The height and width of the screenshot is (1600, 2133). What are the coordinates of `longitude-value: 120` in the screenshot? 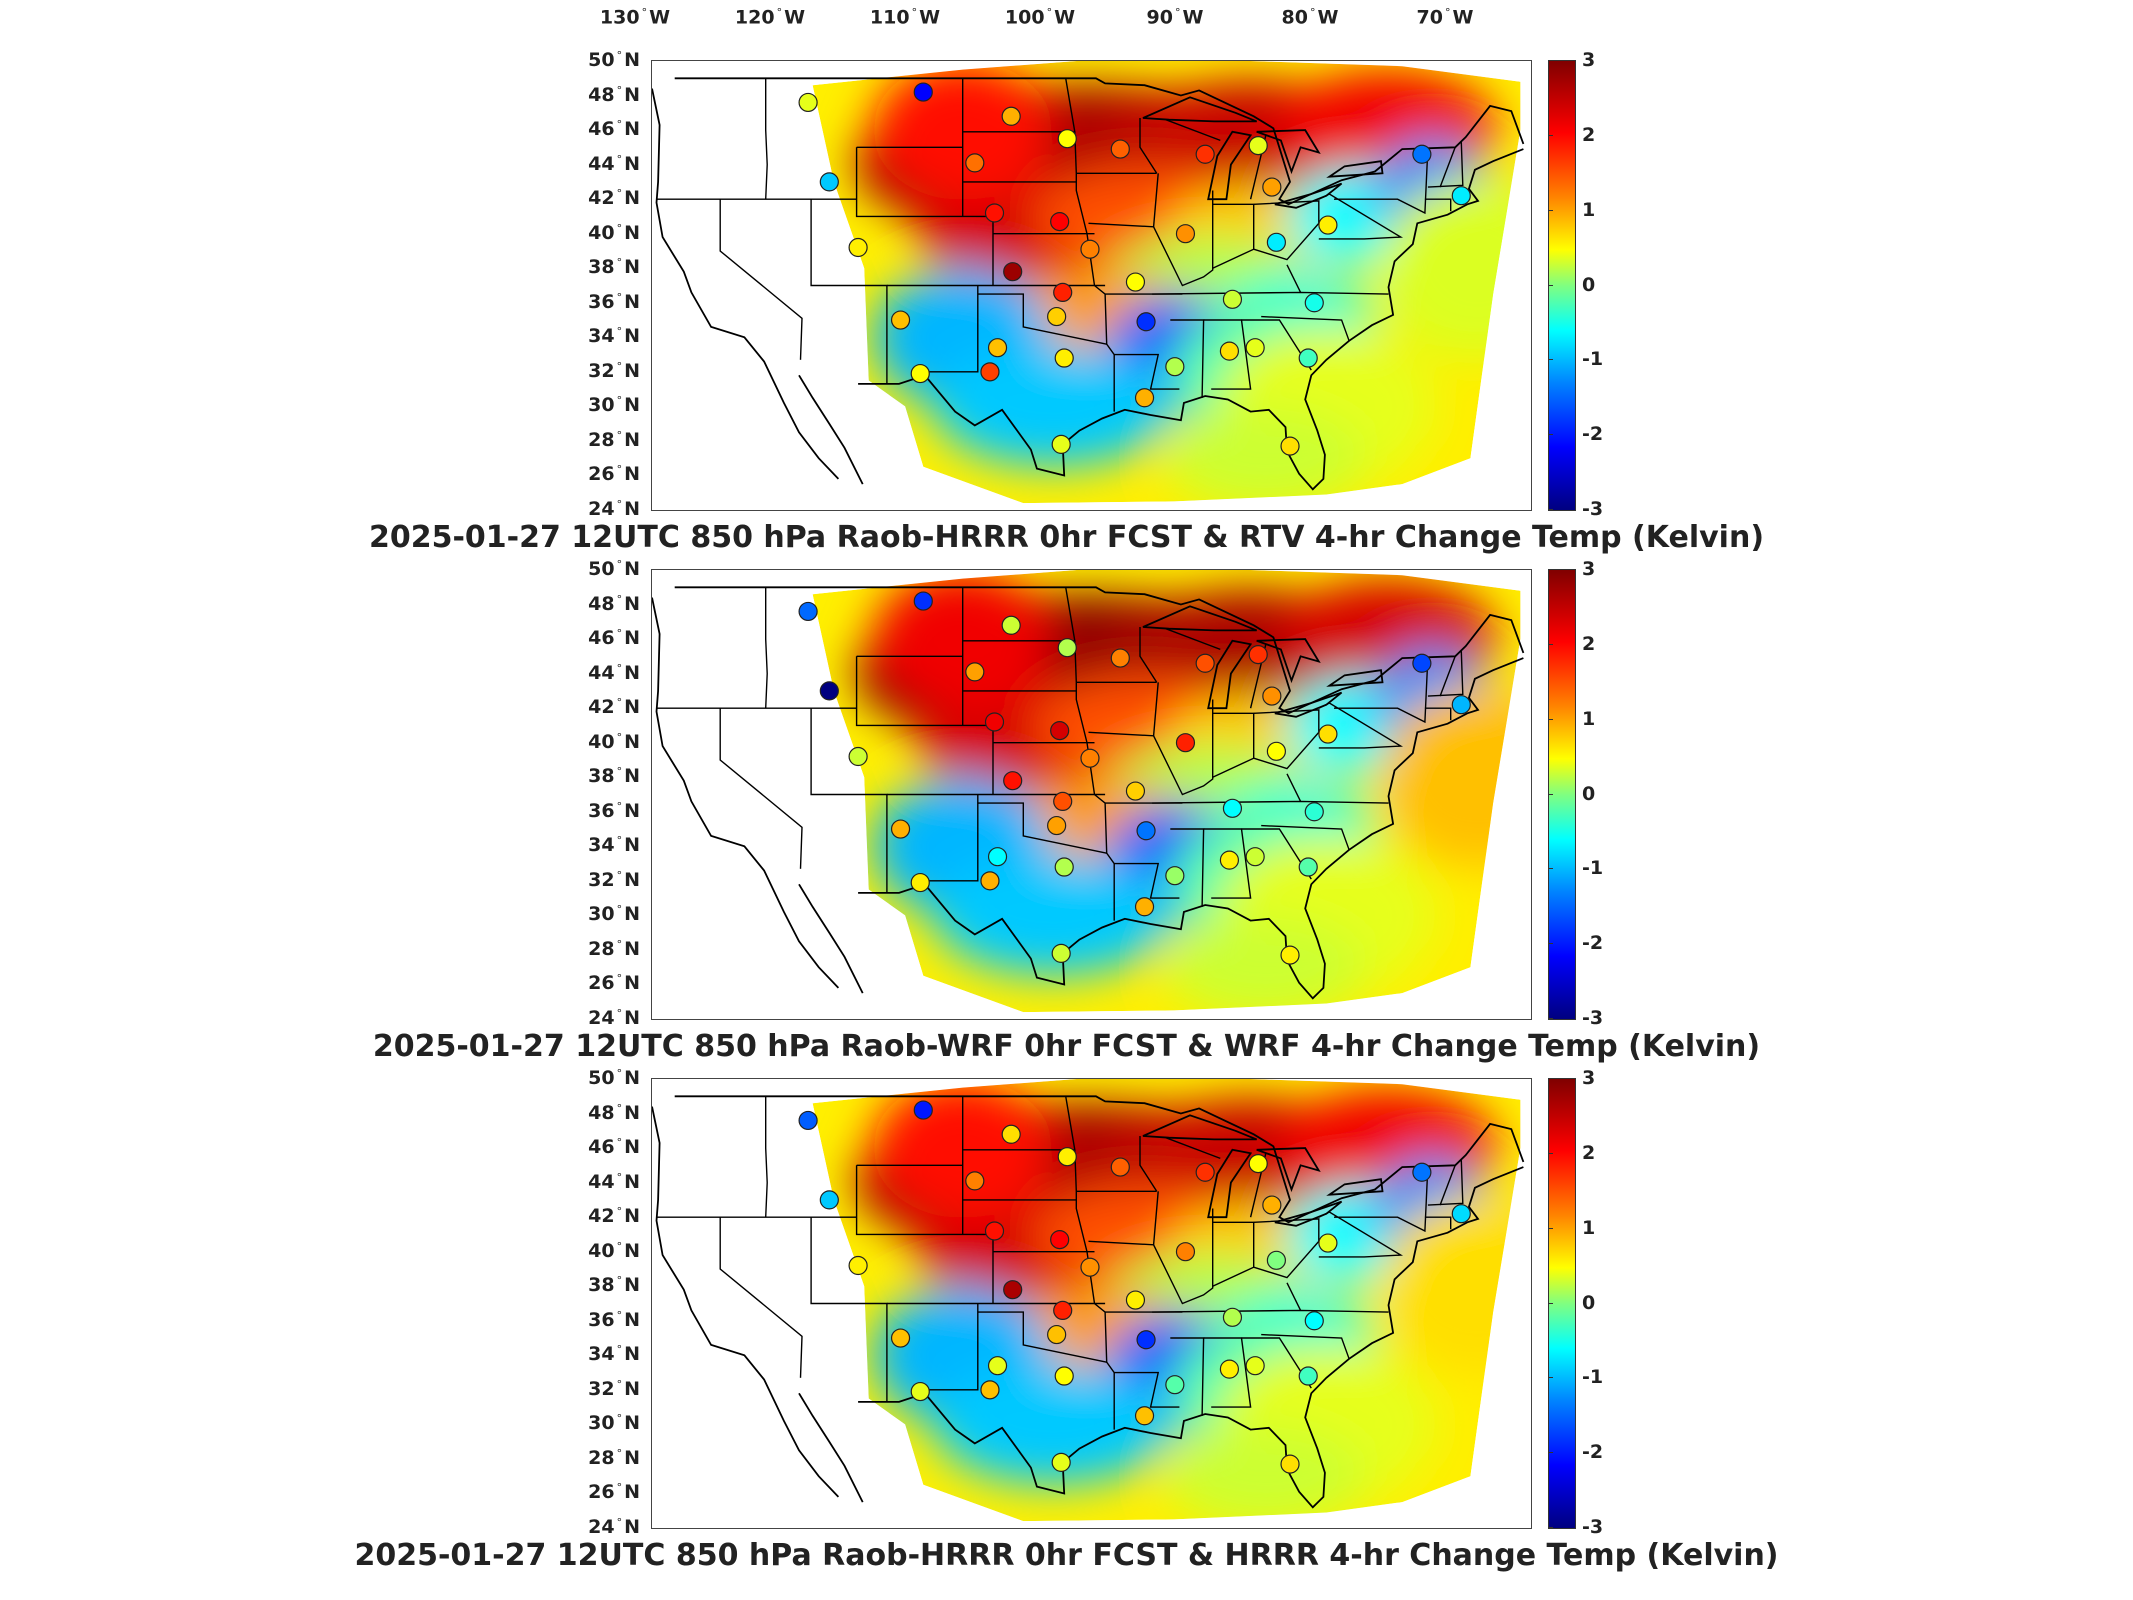 It's located at (754, 17).